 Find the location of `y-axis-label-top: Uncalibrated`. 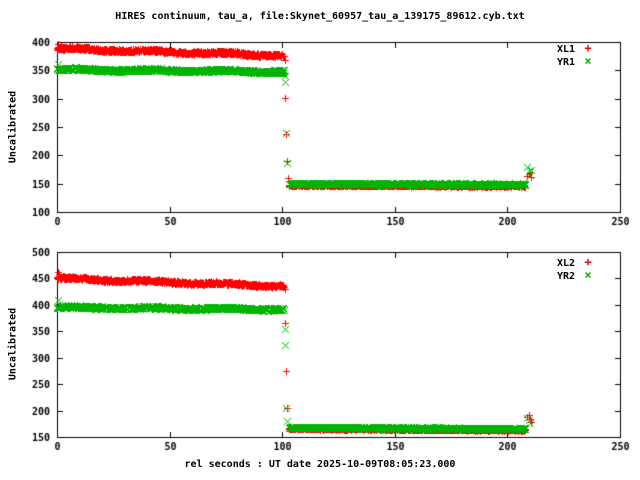

y-axis-label-top: Uncalibrated is located at coordinates (13, 127).